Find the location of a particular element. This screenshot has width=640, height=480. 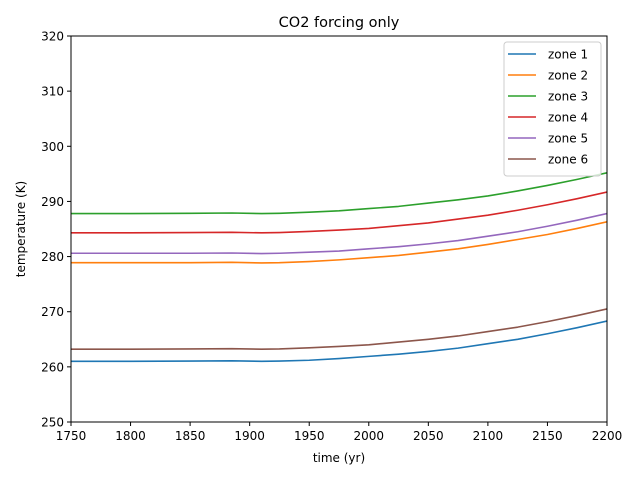

y-tick-label: 300 is located at coordinates (52, 147).